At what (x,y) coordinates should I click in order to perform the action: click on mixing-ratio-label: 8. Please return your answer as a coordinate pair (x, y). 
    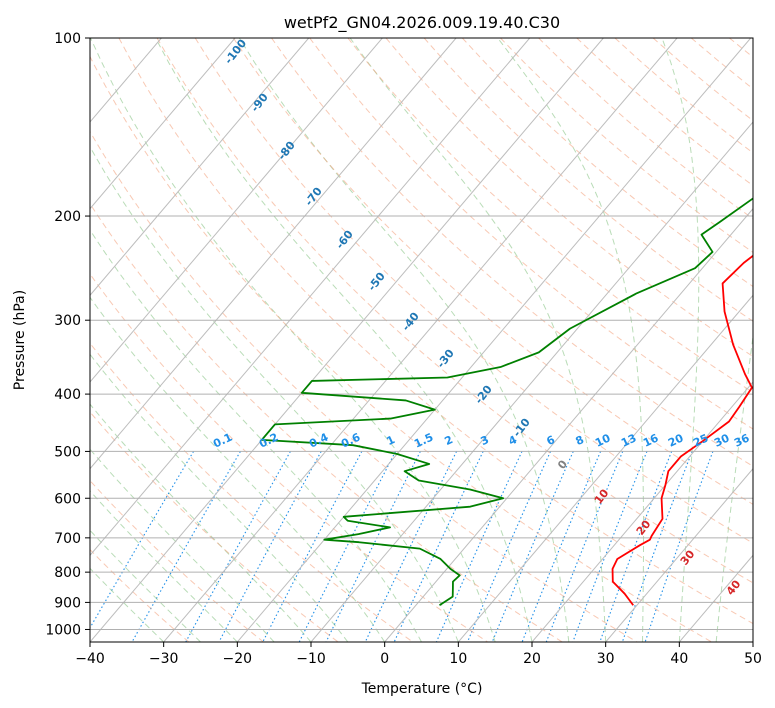
    Looking at the image, I should click on (580, 440).